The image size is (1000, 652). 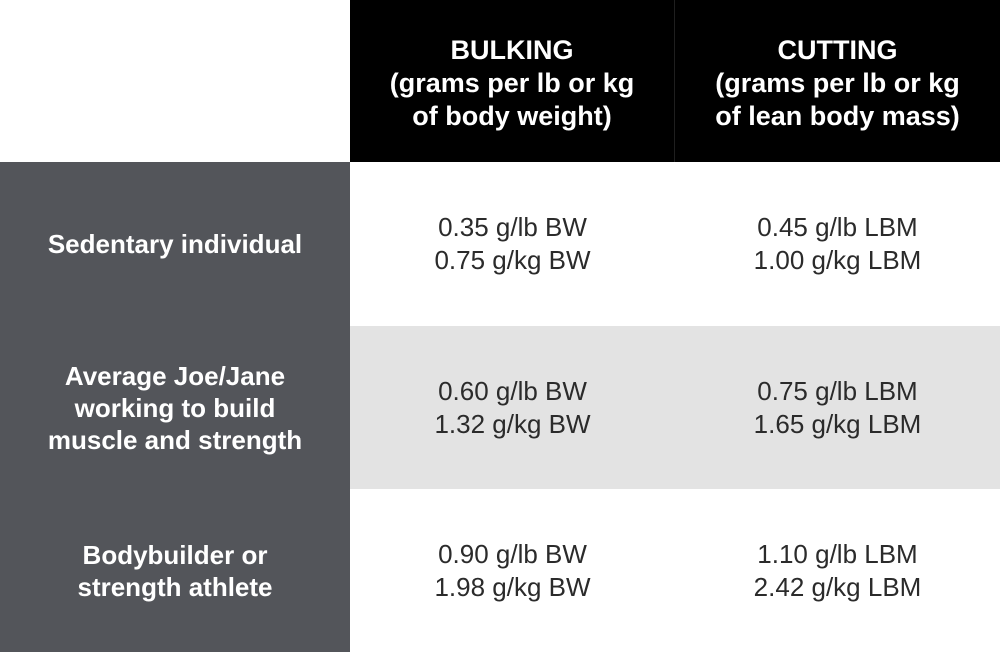 I want to click on bulking-subtitle-line2: of body weight), so click(x=512, y=115).